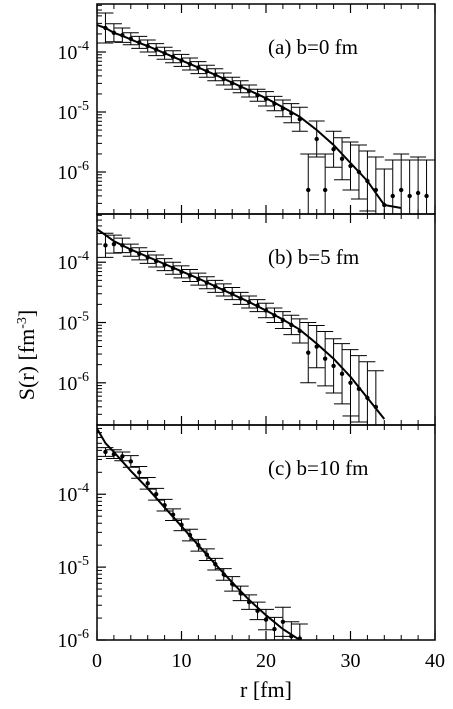 The image size is (453, 709). I want to click on y-axis-label-sup: -3, so click(22, 323).